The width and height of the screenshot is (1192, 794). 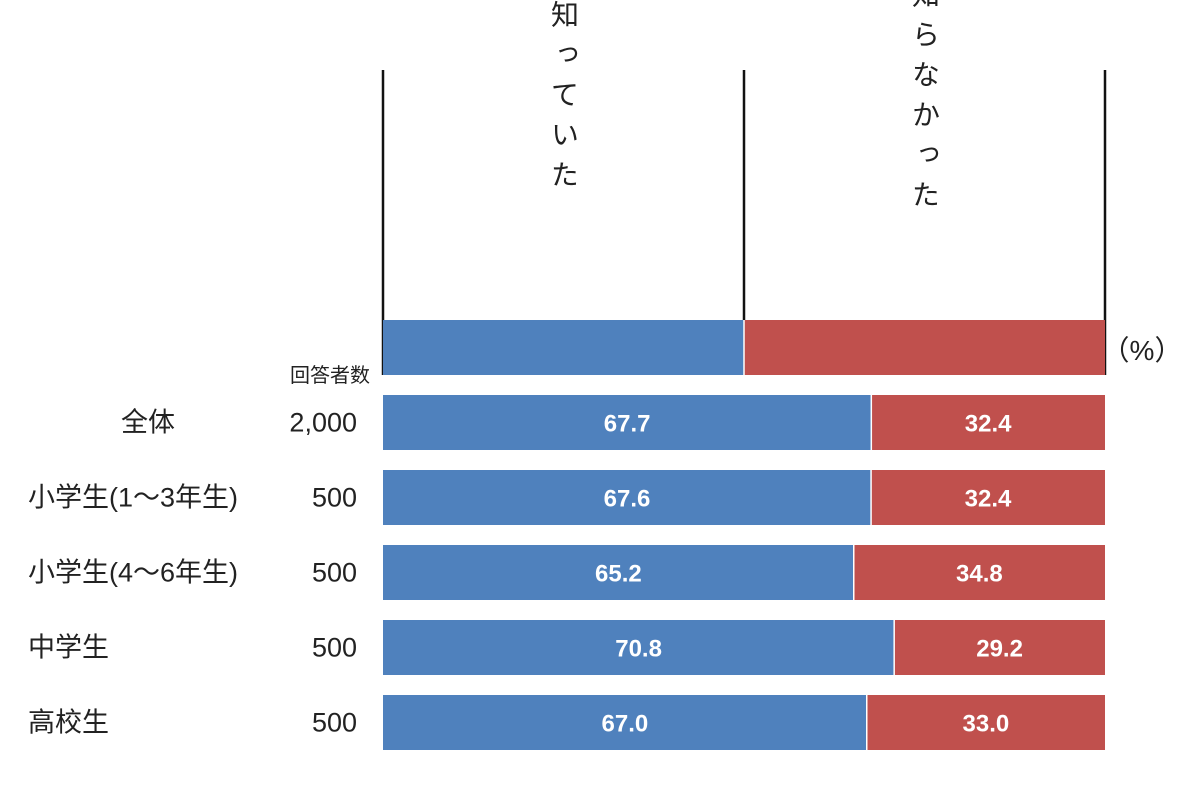 I want to click on unit-label: （%）, so click(x=1142, y=350).